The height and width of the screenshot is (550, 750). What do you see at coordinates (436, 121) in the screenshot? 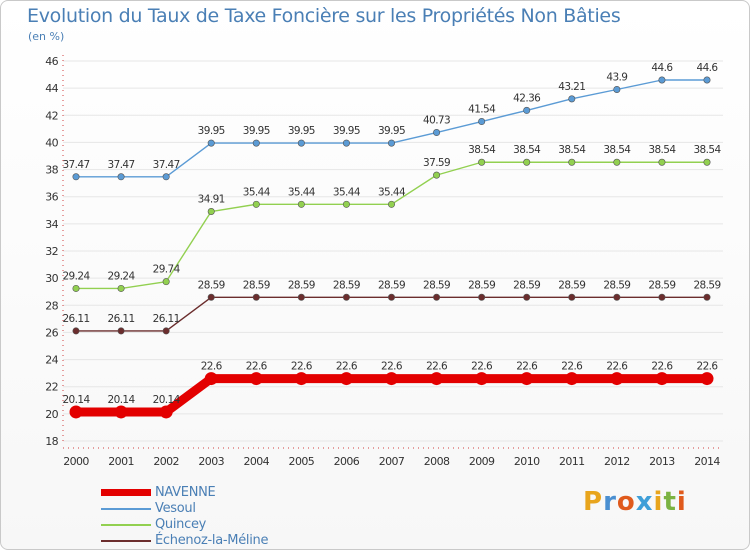
I see `data-label: 40.73` at bounding box center [436, 121].